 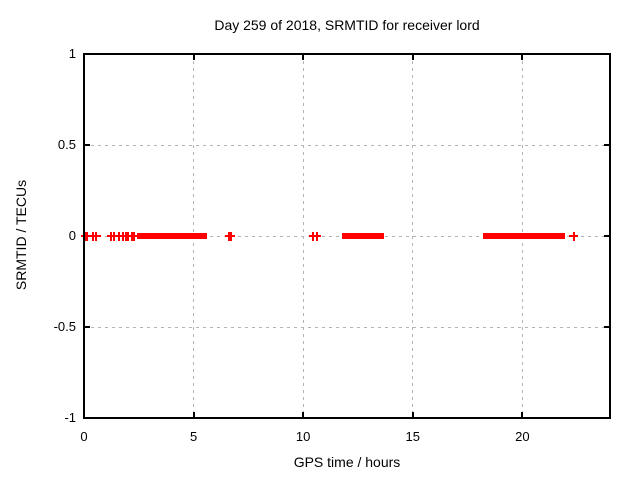 What do you see at coordinates (347, 145) in the screenshot?
I see `gridline-y-0.5` at bounding box center [347, 145].